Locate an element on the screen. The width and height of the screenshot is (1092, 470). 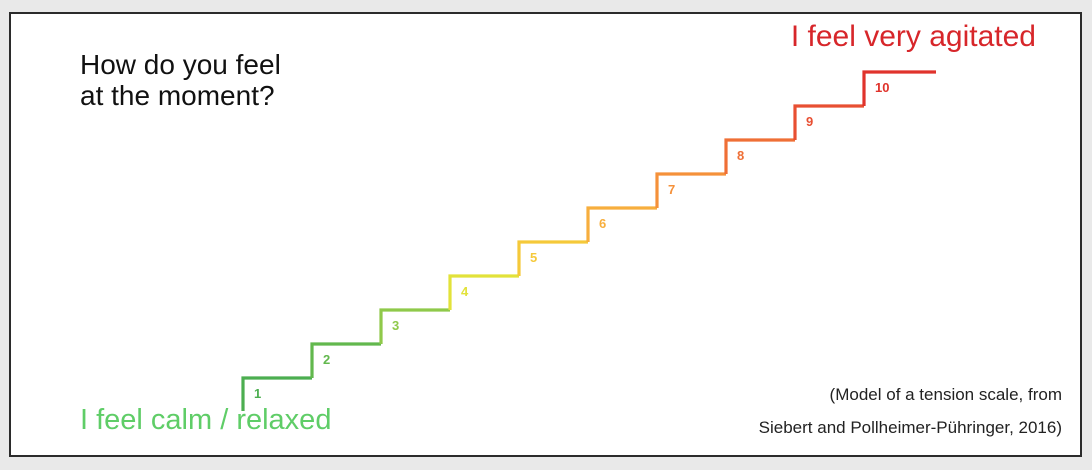
citation-line-2: Siebert and Pollheimer-Pühringer, 2016) is located at coordinates (910, 427).